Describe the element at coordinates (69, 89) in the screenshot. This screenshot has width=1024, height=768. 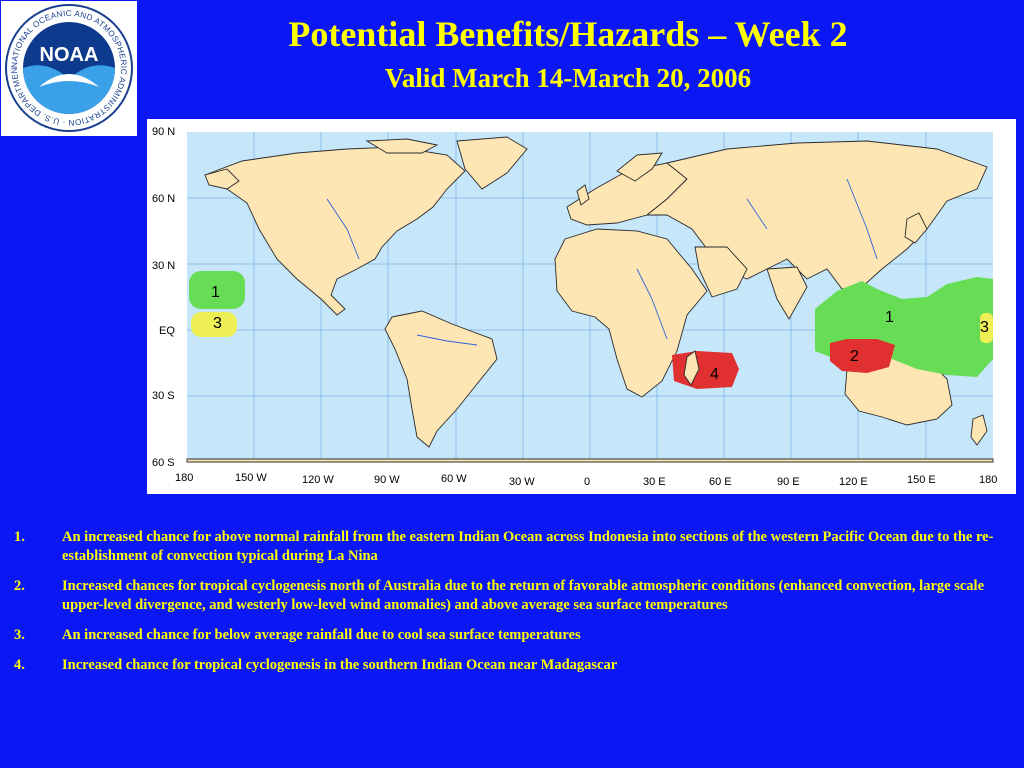
I see `logo-sea` at that location.